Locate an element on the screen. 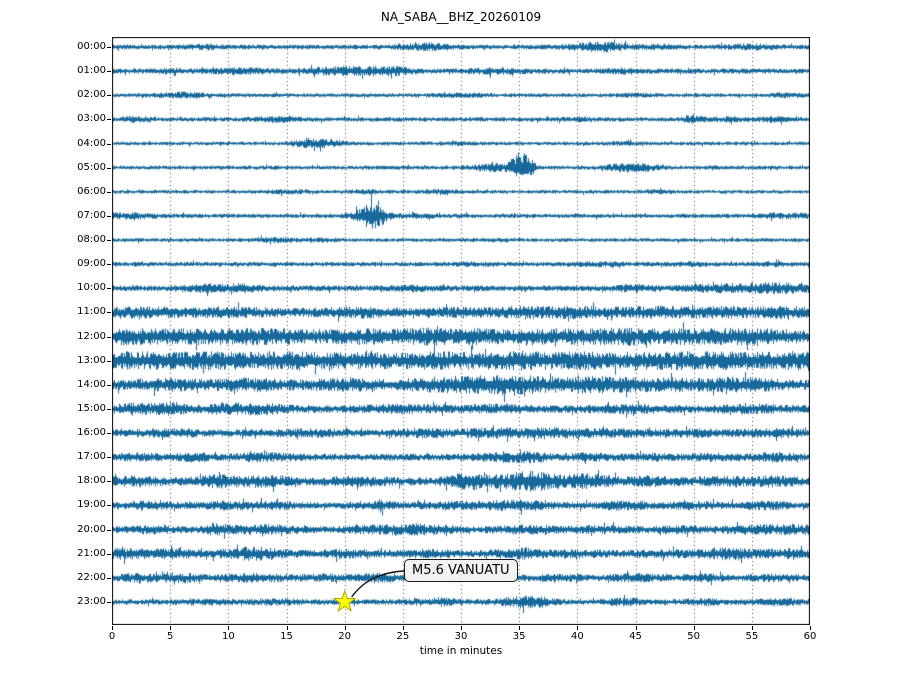 This screenshot has width=919, height=690. y-tick-label: 14:00 is located at coordinates (91, 384).